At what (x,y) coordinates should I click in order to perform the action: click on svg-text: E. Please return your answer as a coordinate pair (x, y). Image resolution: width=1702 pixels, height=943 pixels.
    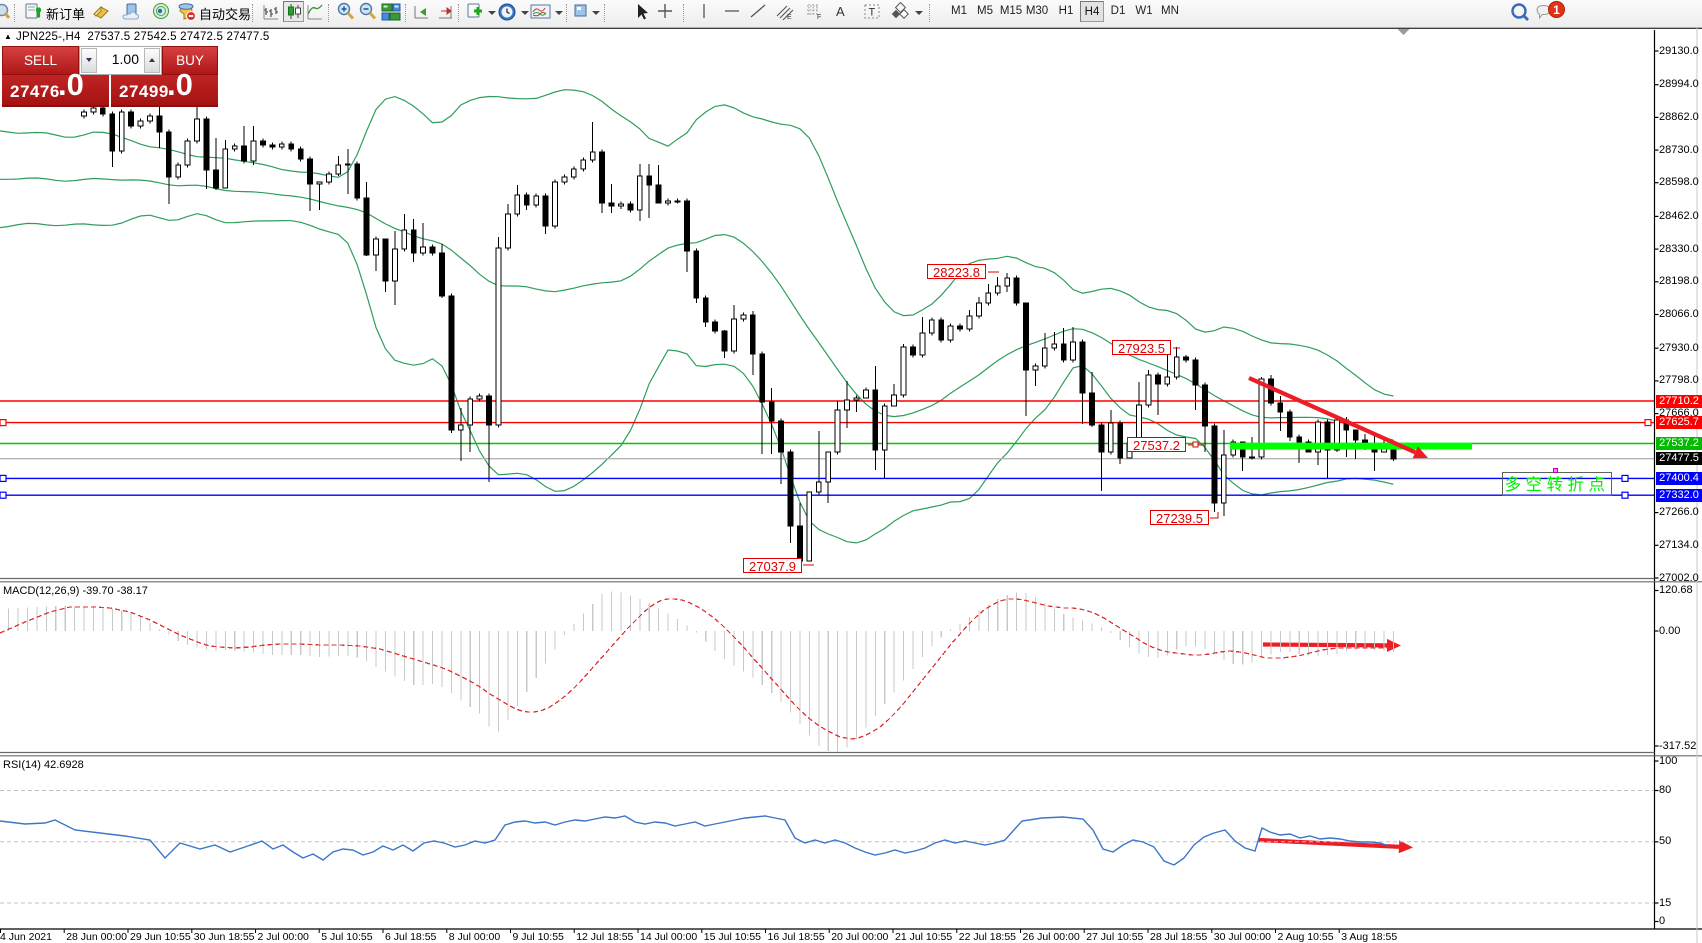
    Looking at the image, I should click on (789, 17).